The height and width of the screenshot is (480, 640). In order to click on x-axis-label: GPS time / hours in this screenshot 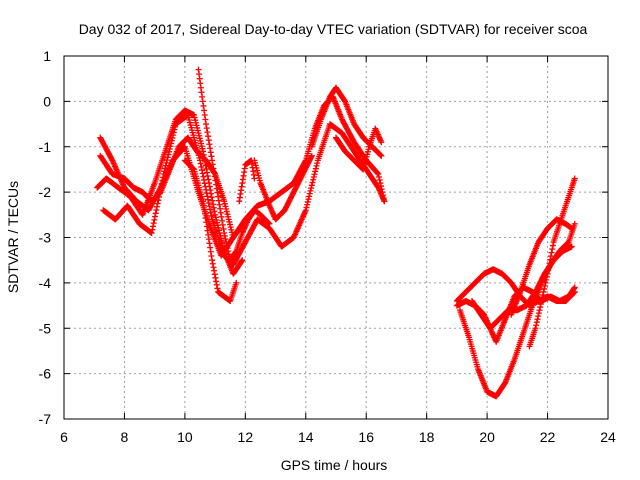, I will do `click(334, 465)`.